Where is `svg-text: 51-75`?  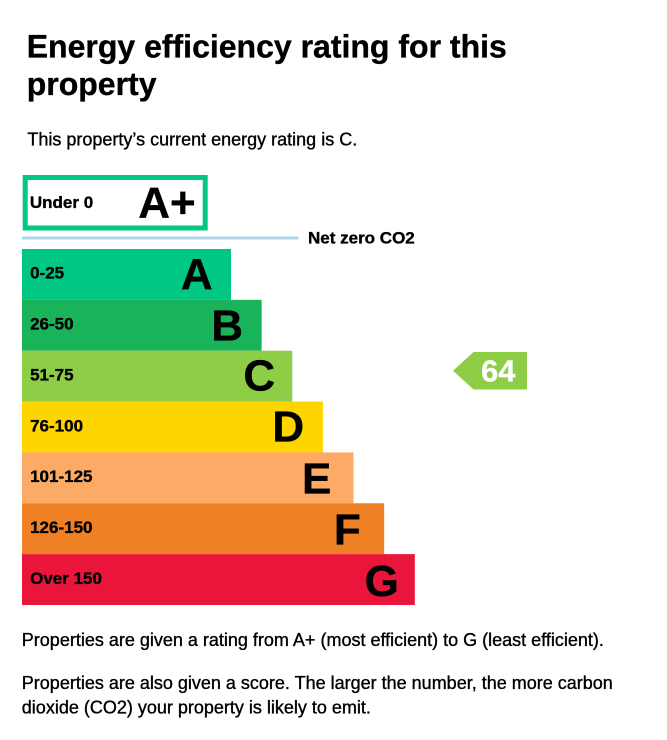
svg-text: 51-75 is located at coordinates (51, 374).